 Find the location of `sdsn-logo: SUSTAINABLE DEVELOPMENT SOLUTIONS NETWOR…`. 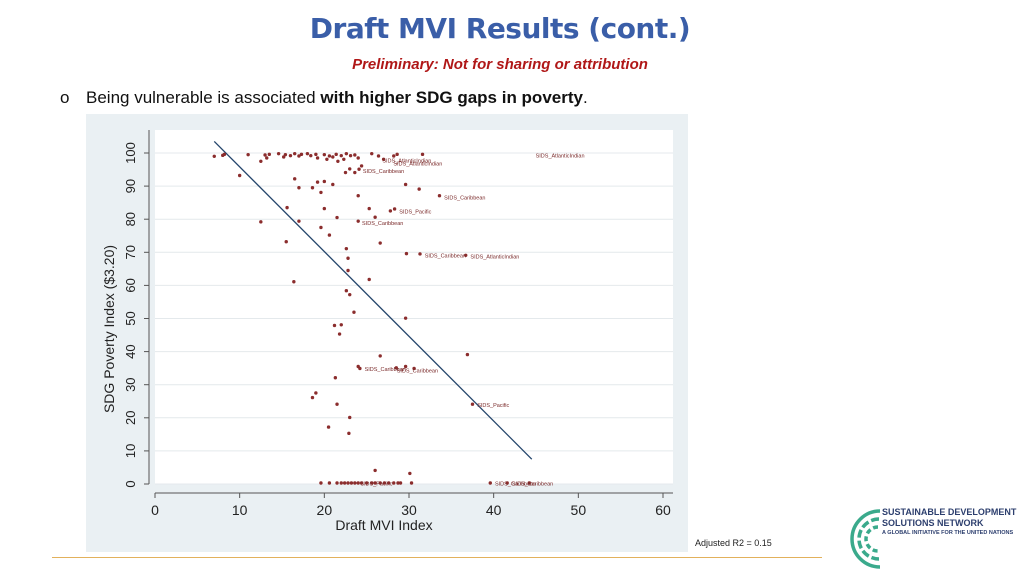

sdsn-logo: SUSTAINABLE DEVELOPMENT SOLUTIONS NETWOR… is located at coordinates (935, 539).